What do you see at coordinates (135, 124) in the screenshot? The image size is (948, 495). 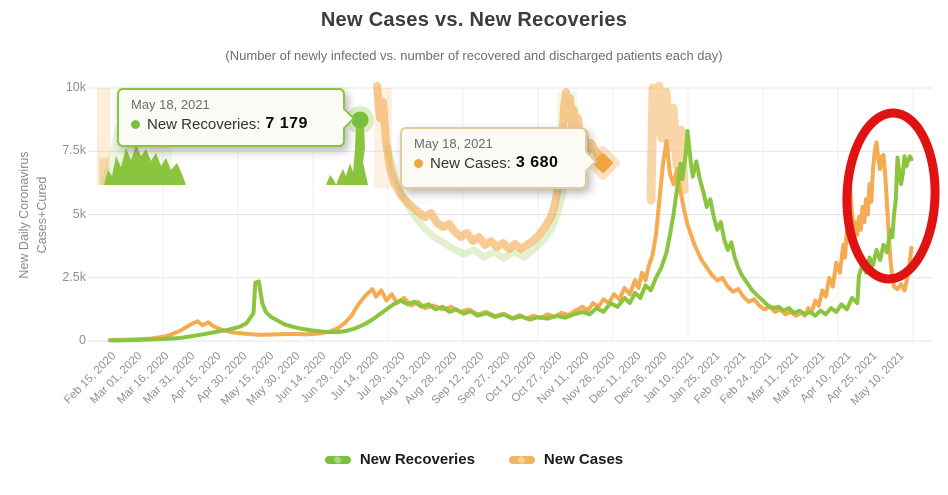 I see `recoveries-bullet-icon` at bounding box center [135, 124].